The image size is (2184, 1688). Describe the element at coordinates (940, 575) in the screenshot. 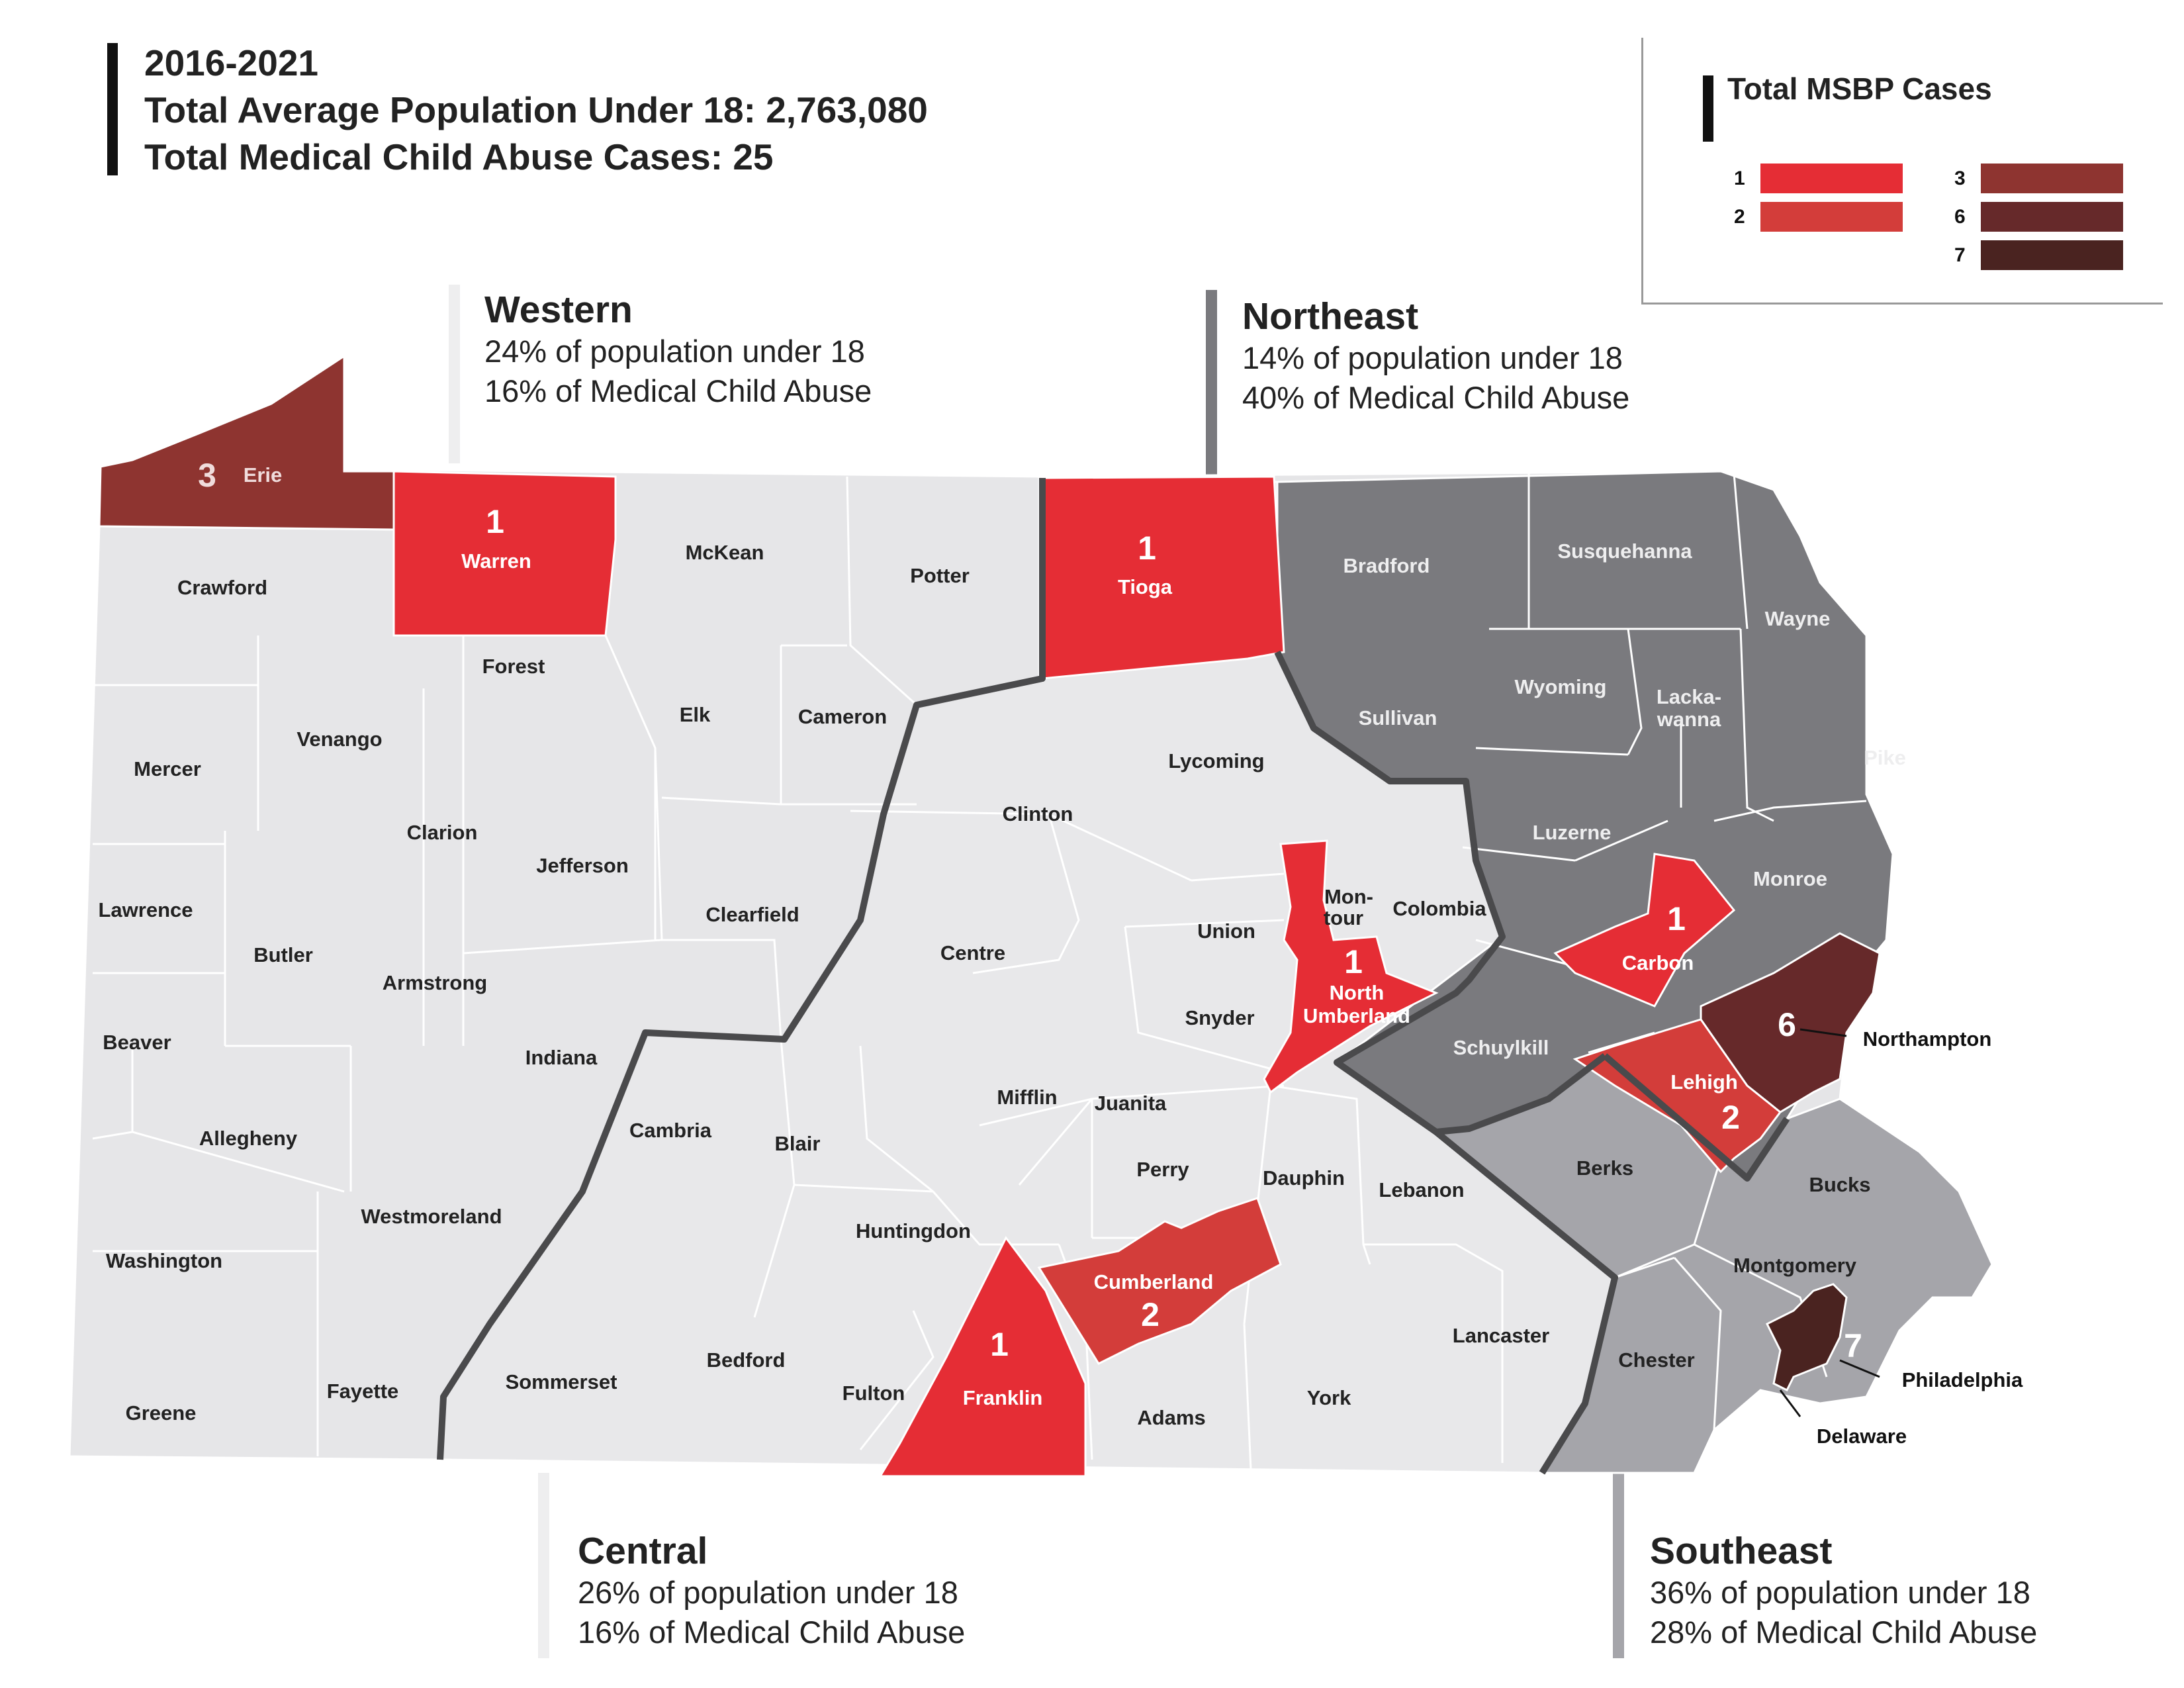

I see `county-label-potter: Potter` at that location.